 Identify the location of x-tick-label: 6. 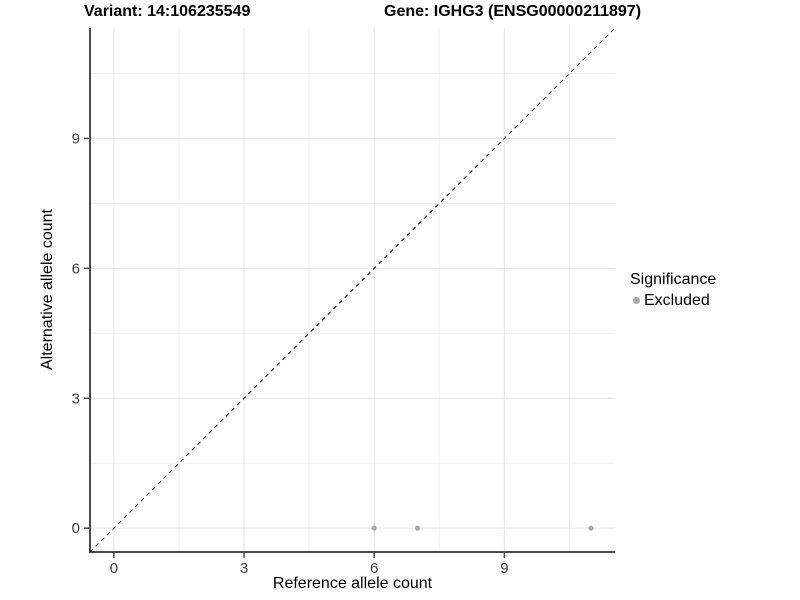
(374, 568).